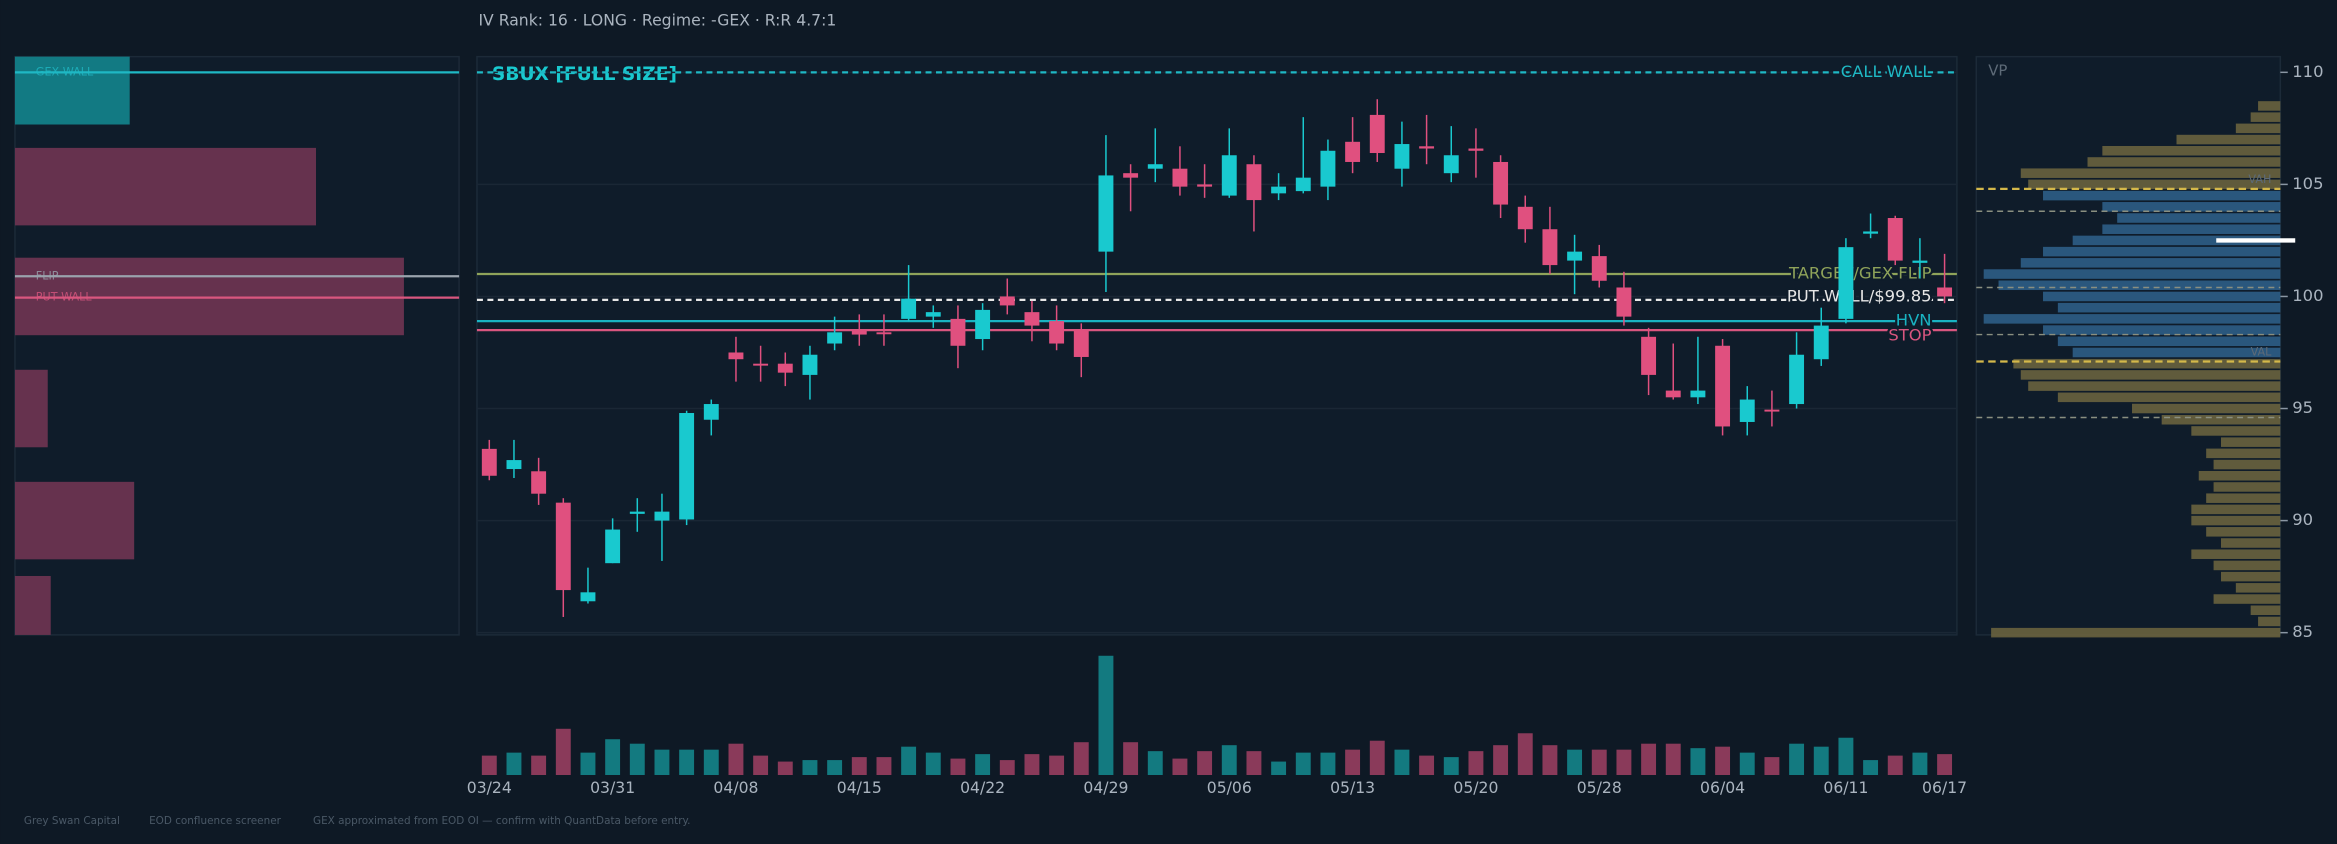 This screenshot has width=2337, height=844. Describe the element at coordinates (1914, 320) in the screenshot. I see `level-label: HVN` at that location.